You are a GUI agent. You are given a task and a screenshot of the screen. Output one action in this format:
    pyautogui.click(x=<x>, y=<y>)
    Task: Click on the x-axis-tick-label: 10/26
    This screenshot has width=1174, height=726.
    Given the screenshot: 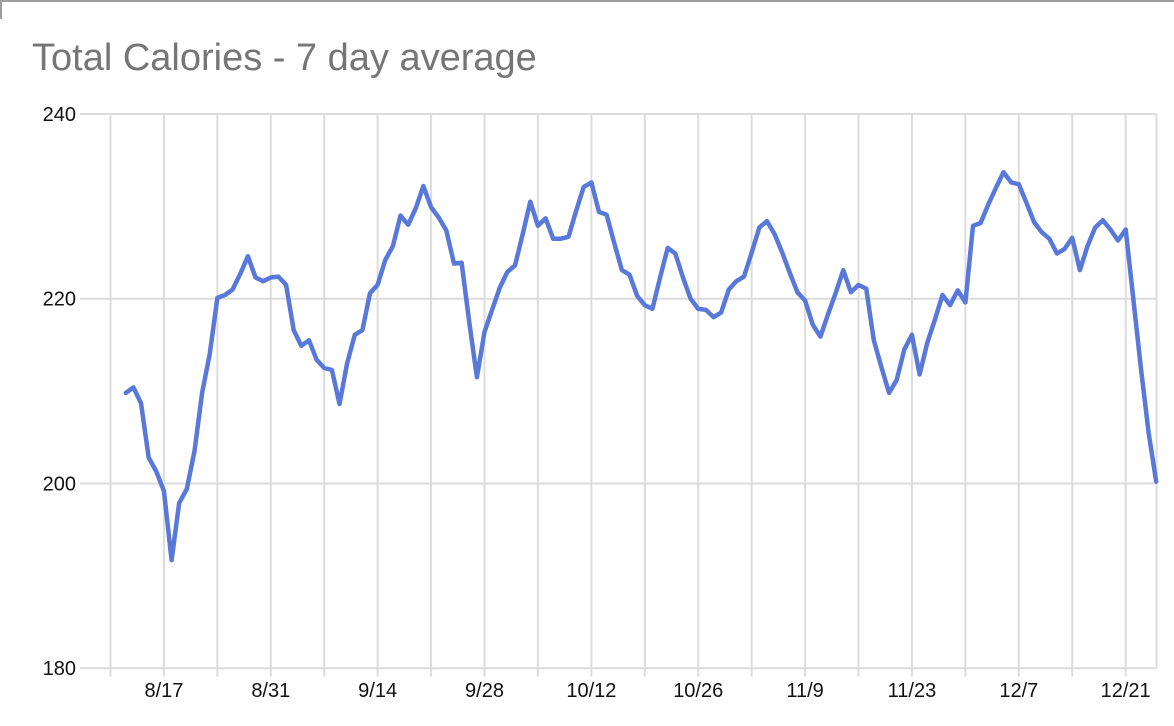 What is the action you would take?
    pyautogui.click(x=698, y=691)
    